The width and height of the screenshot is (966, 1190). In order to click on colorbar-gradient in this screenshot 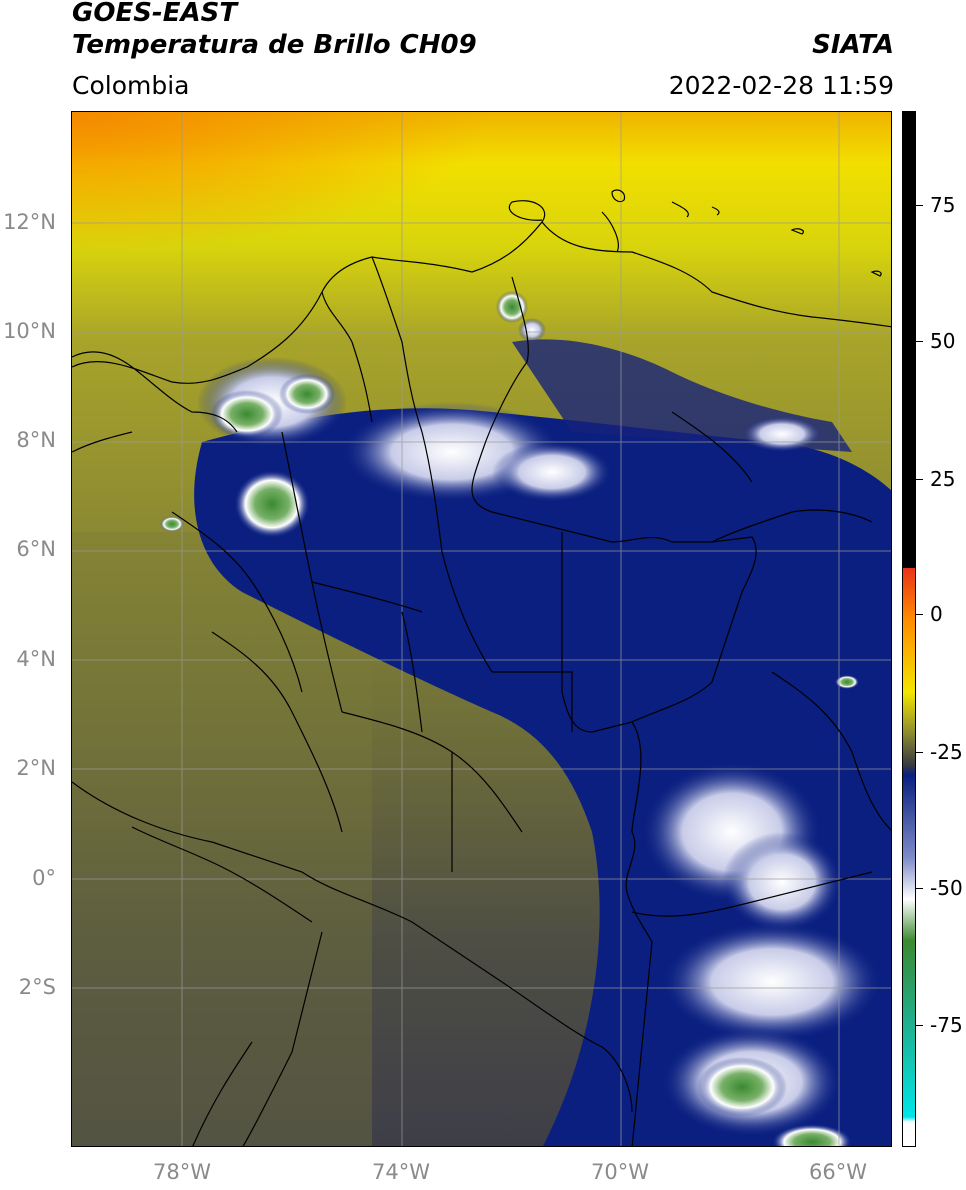, I will do `click(909, 629)`.